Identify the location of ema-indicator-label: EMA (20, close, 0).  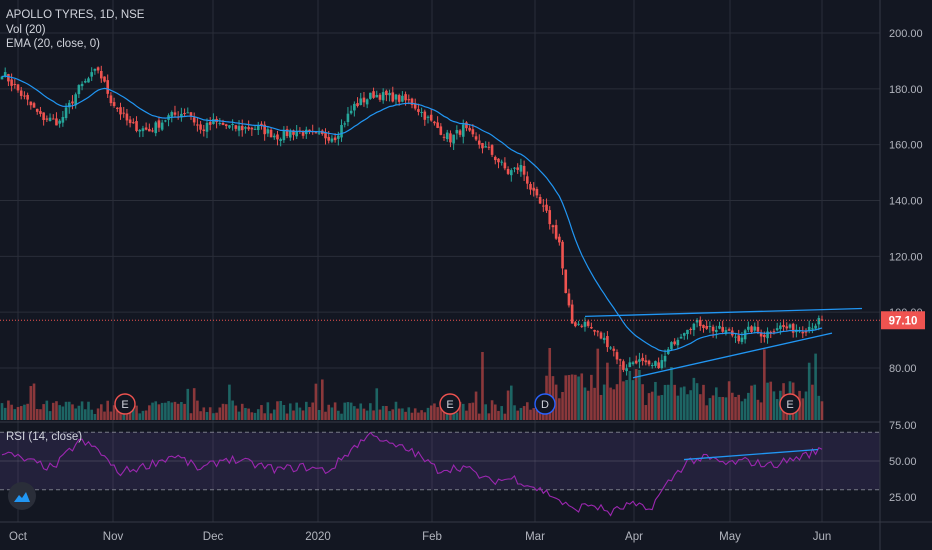
(53, 44).